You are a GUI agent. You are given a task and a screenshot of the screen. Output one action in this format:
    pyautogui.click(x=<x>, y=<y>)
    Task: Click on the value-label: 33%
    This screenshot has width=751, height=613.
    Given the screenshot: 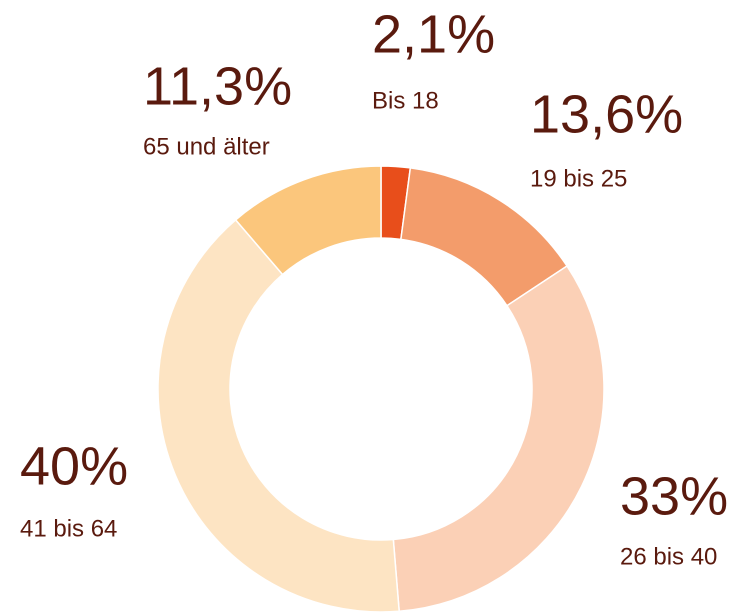 What is the action you would take?
    pyautogui.click(x=674, y=496)
    